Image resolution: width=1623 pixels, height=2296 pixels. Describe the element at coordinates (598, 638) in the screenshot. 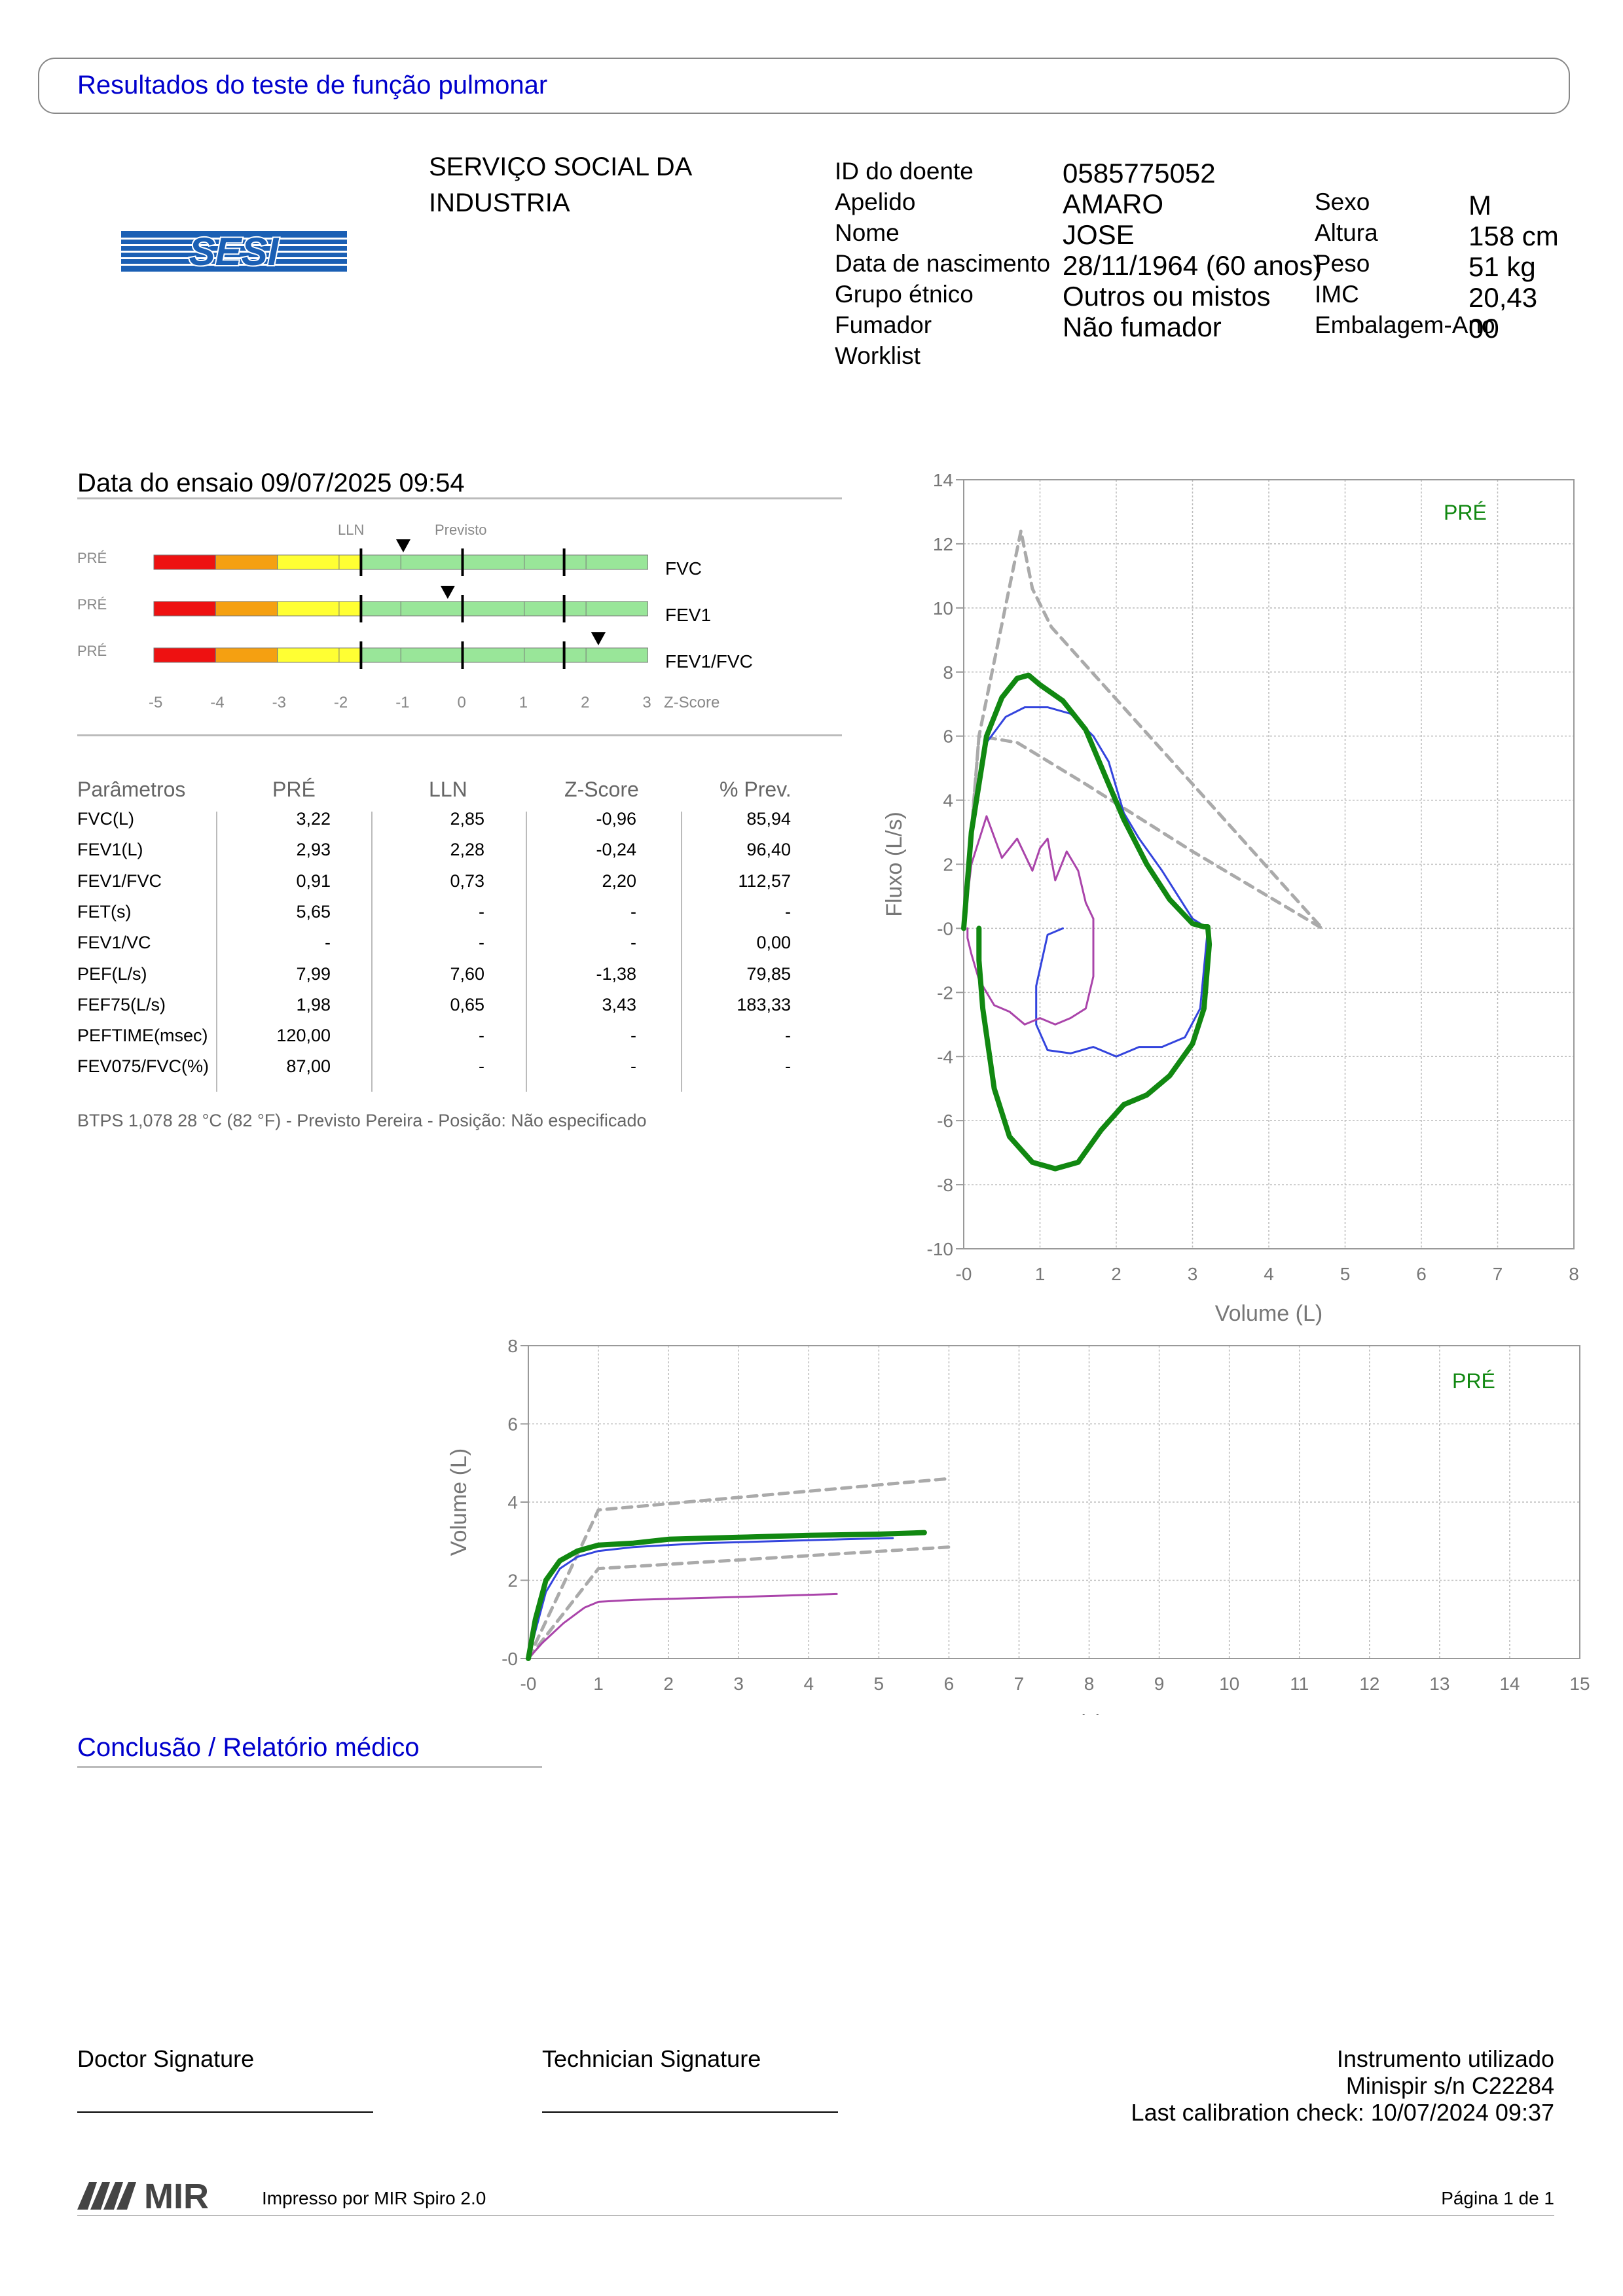

I see `zscore-value-marker` at that location.